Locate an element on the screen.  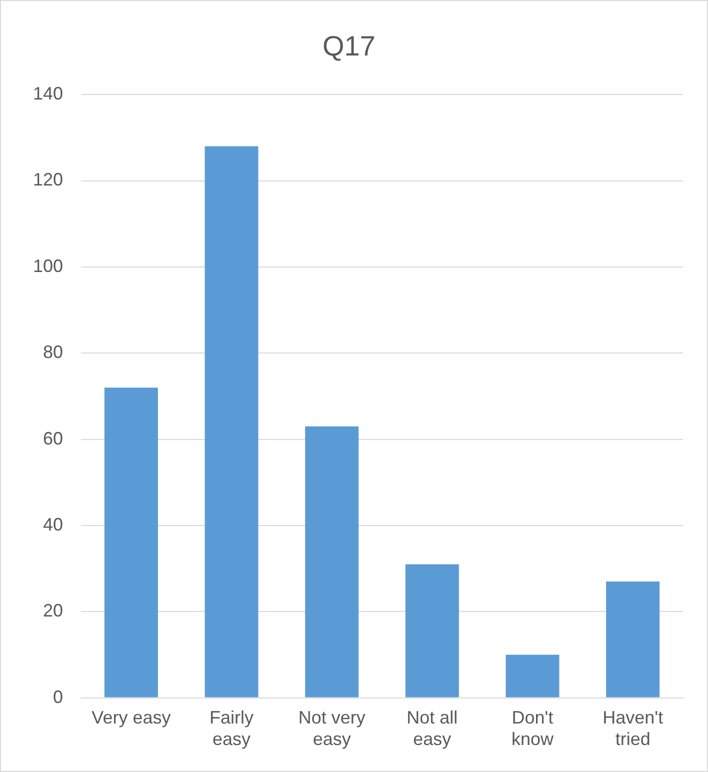
x-tick-label: Not all easy is located at coordinates (432, 729).